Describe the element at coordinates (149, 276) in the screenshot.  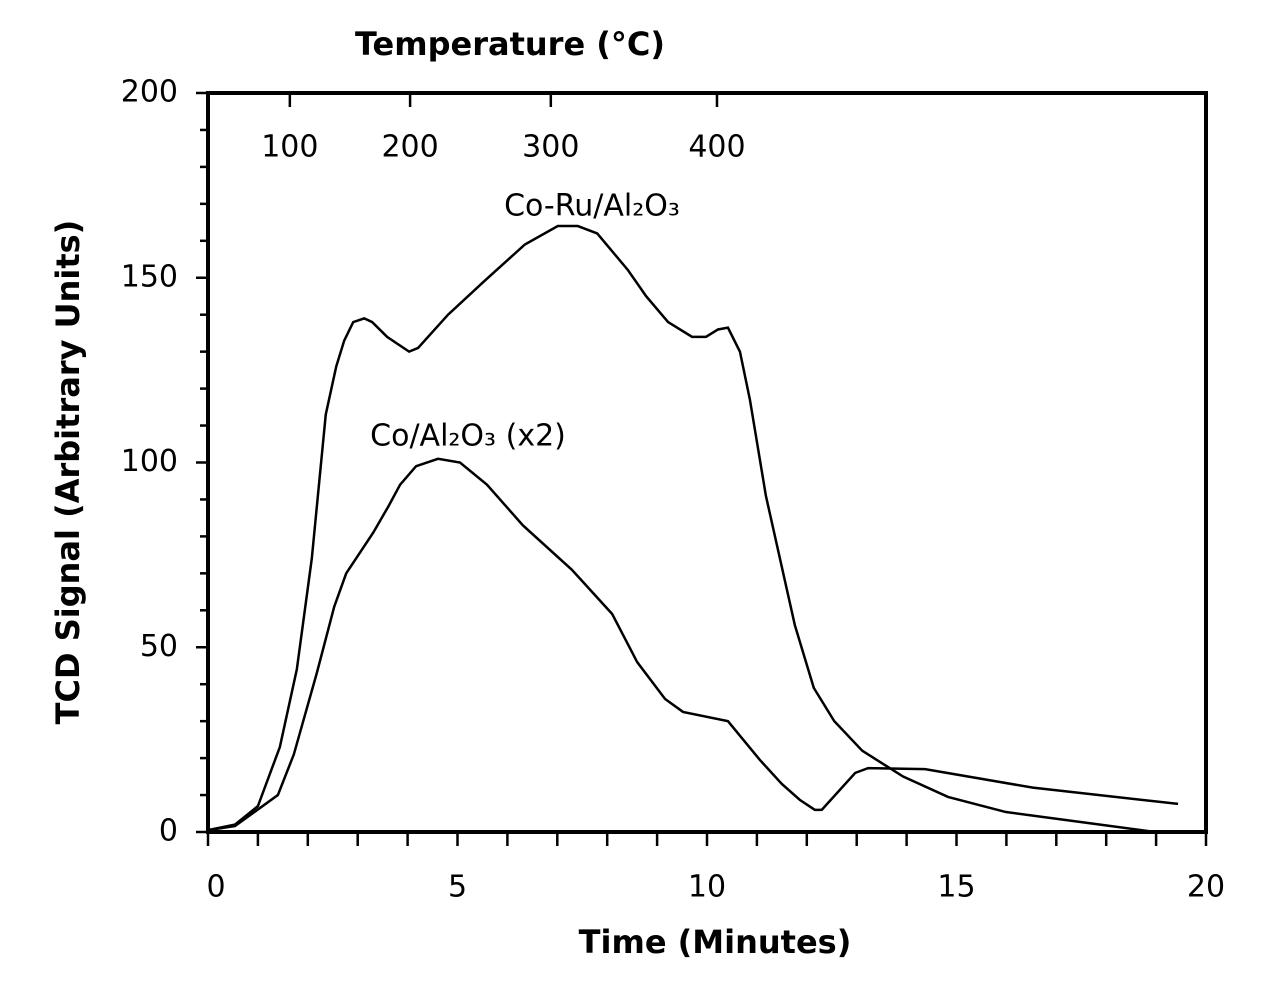
I see `y-tick-label: 150` at that location.